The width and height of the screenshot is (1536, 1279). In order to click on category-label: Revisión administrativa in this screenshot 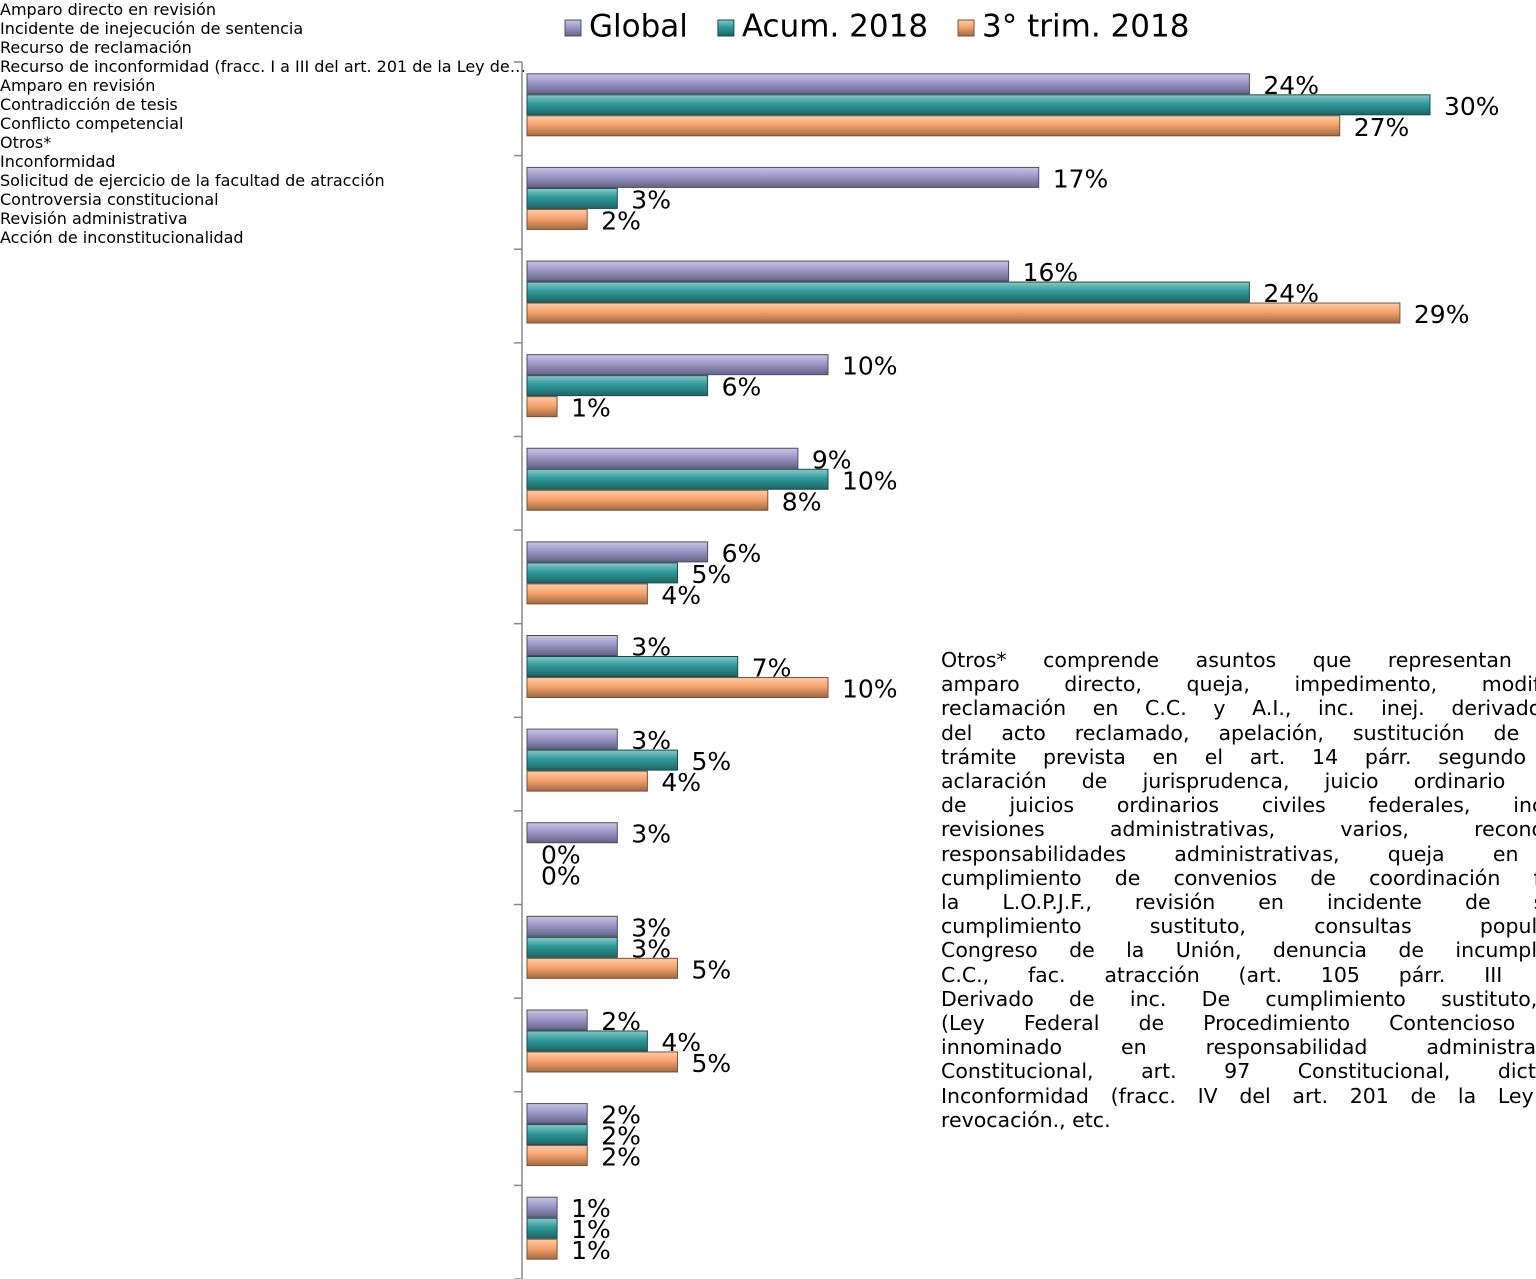, I will do `click(94, 218)`.